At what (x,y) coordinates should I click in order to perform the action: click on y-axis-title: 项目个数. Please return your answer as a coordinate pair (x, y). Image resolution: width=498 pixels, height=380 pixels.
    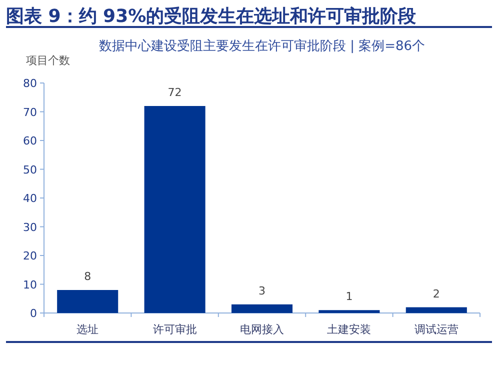
    Looking at the image, I should click on (48, 60).